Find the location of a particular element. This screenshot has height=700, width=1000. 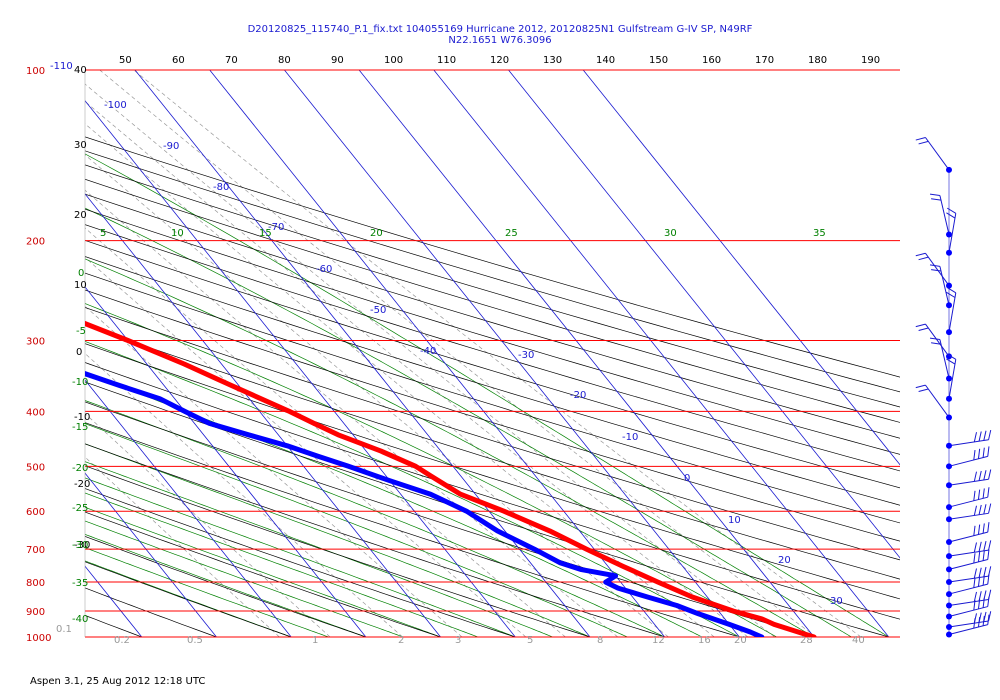

theta-label: -30 is located at coordinates (82, 545).